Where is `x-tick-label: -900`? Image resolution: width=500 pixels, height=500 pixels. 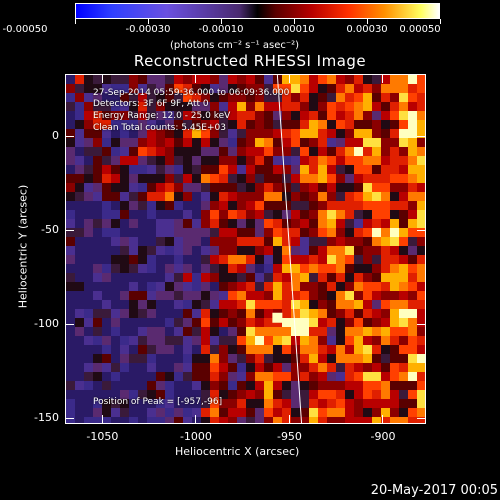
x-tick-label: -900 is located at coordinates (383, 436).